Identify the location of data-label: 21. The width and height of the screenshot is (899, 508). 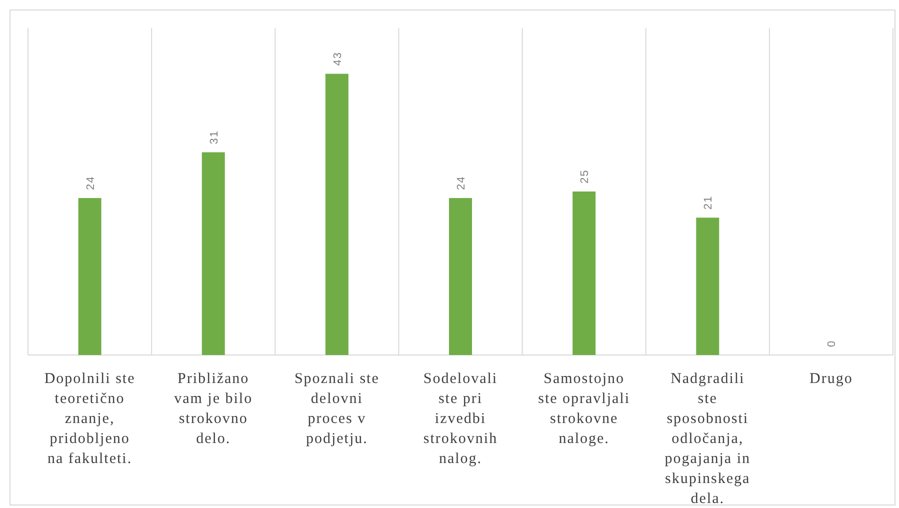
(708, 202).